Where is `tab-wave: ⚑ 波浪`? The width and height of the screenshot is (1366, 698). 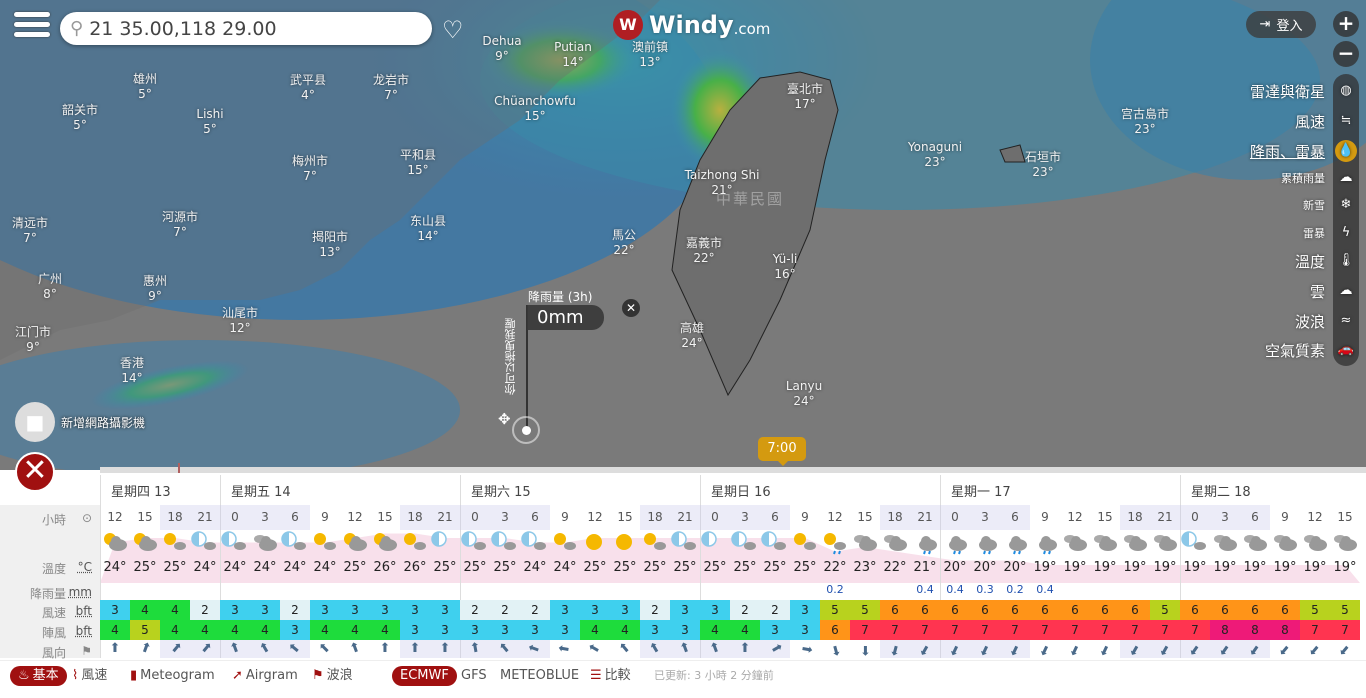
tab-wave: ⚑ 波浪 is located at coordinates (332, 676).